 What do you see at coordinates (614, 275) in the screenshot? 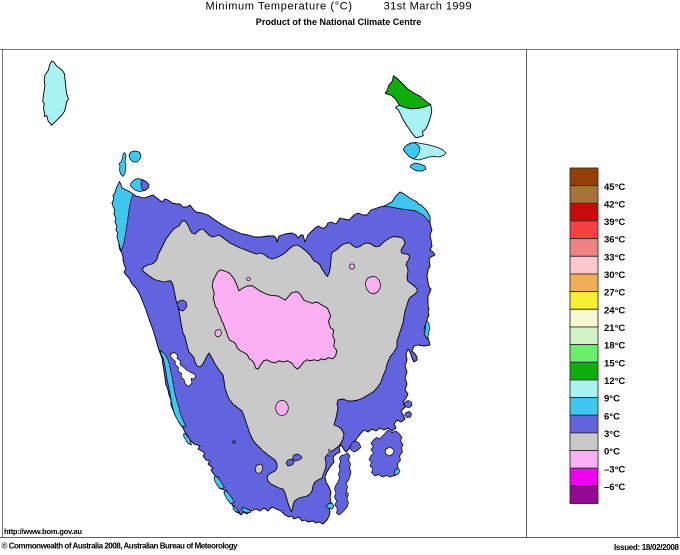
I see `svg-text: 30°C` at bounding box center [614, 275].